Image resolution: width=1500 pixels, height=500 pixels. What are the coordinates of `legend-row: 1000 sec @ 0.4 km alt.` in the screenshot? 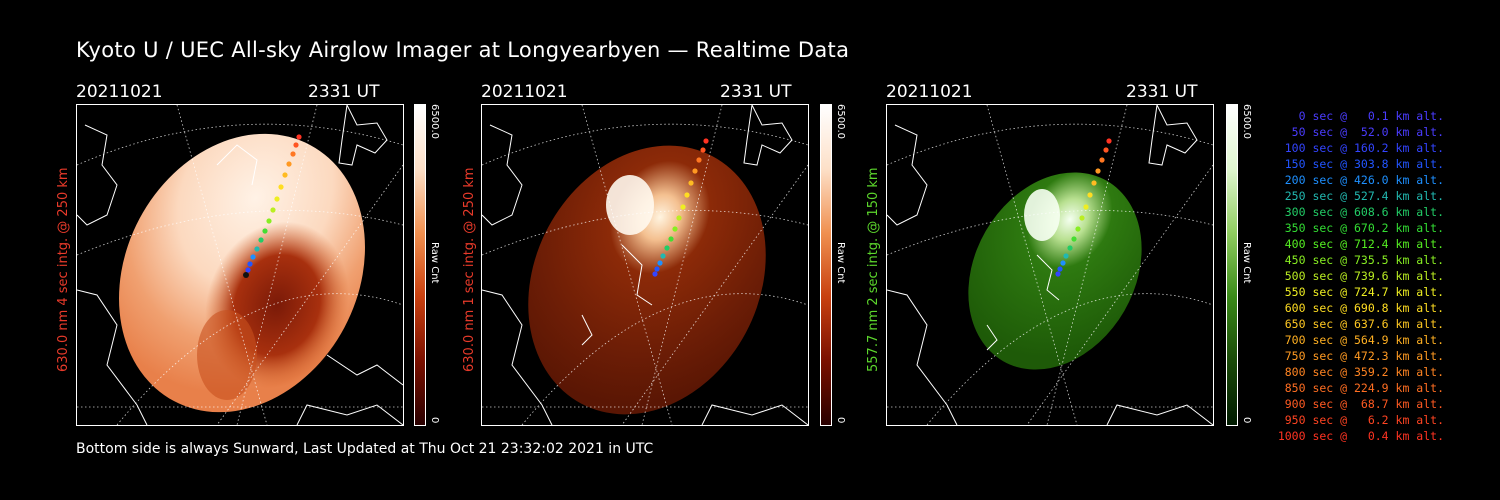 It's located at (1360, 436).